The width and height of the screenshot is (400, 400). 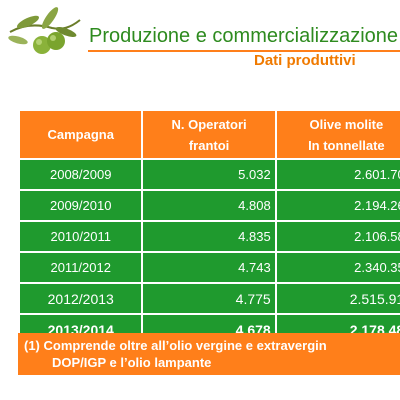 What do you see at coordinates (346, 145) in the screenshot?
I see `header-line: In tonnellate` at bounding box center [346, 145].